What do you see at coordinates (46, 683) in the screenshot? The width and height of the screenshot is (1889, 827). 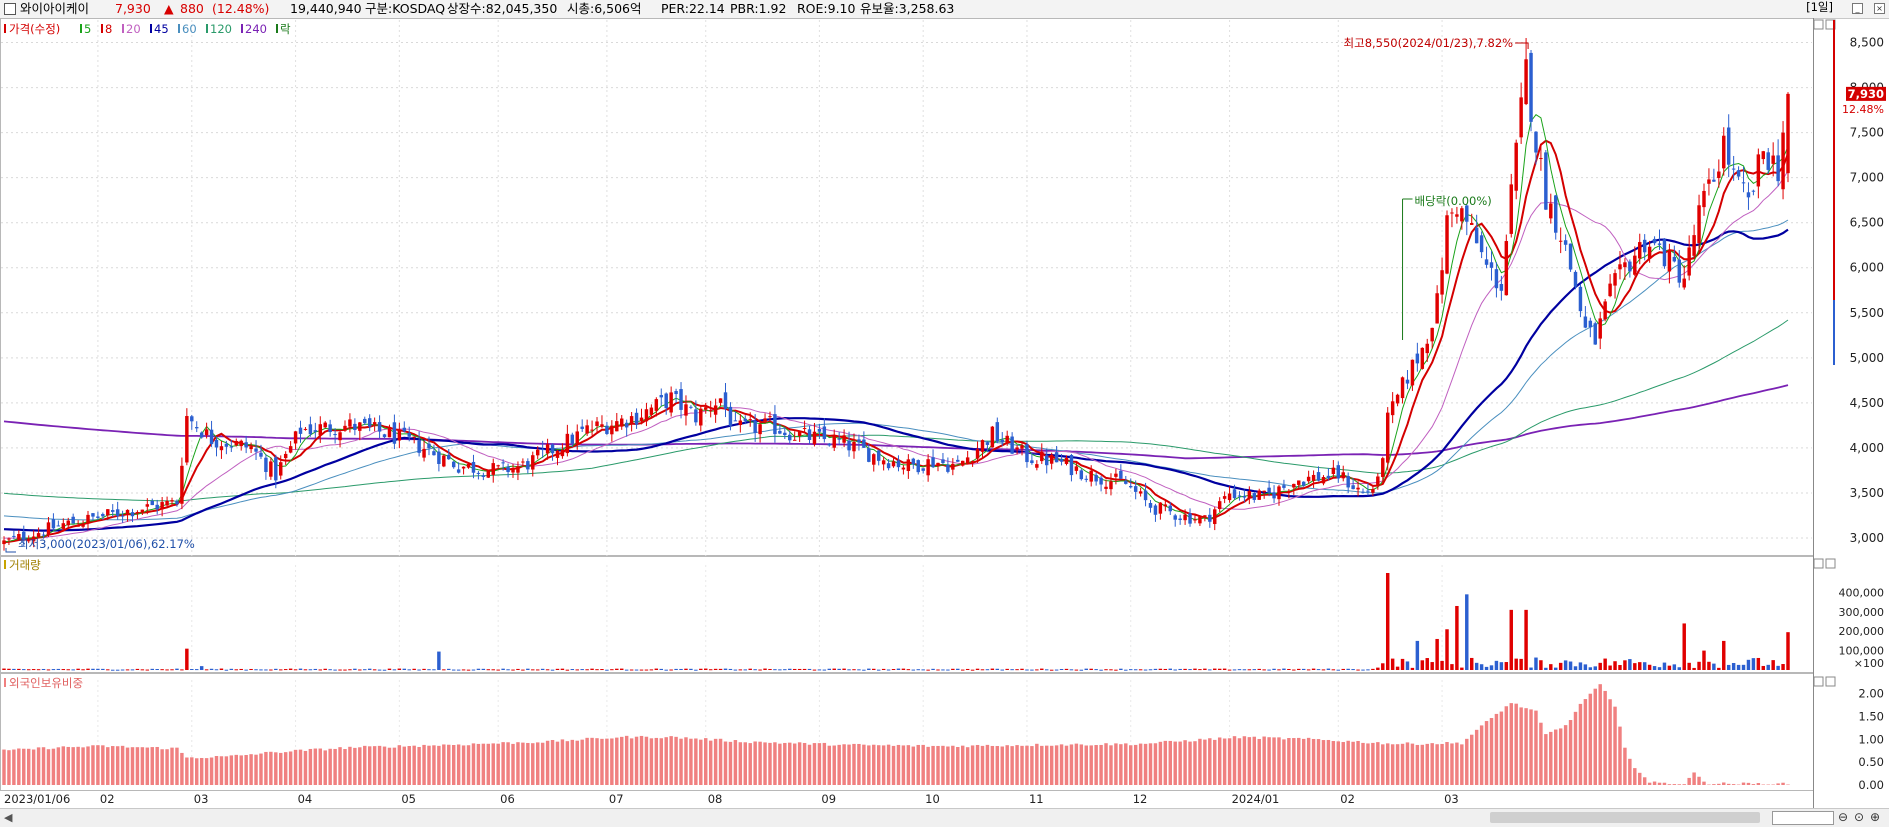 I see `foreign-title: 외국인보유비중` at bounding box center [46, 683].